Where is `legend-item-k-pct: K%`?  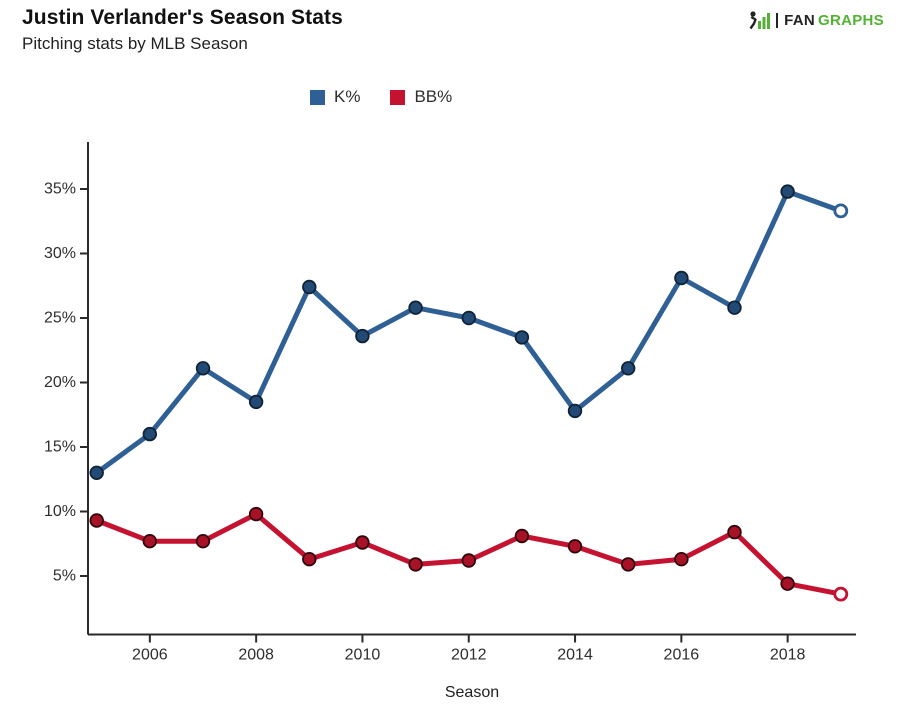
legend-item-k-pct: K% is located at coordinates (335, 97).